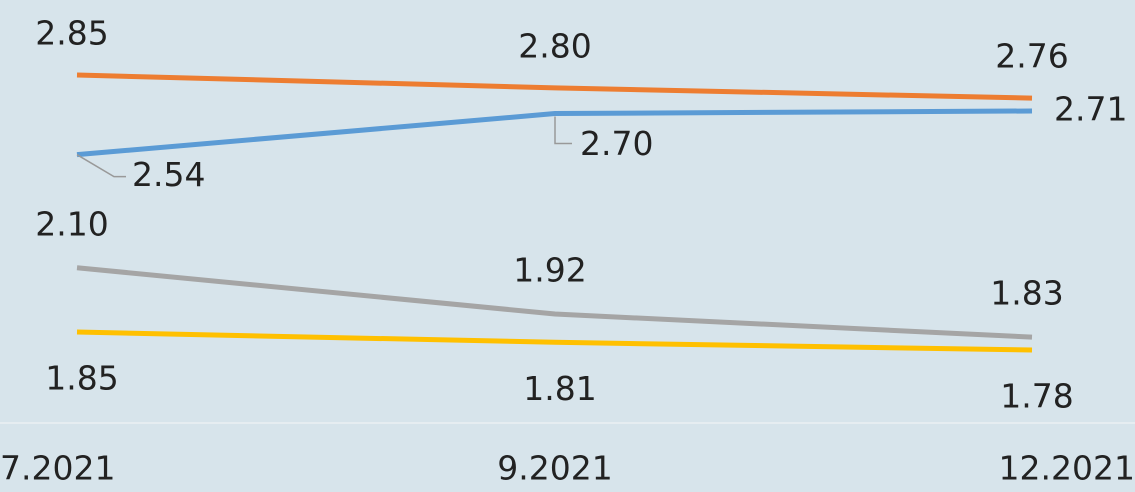  Describe the element at coordinates (549, 270) in the screenshot. I see `data-label: 1.92` at that location.